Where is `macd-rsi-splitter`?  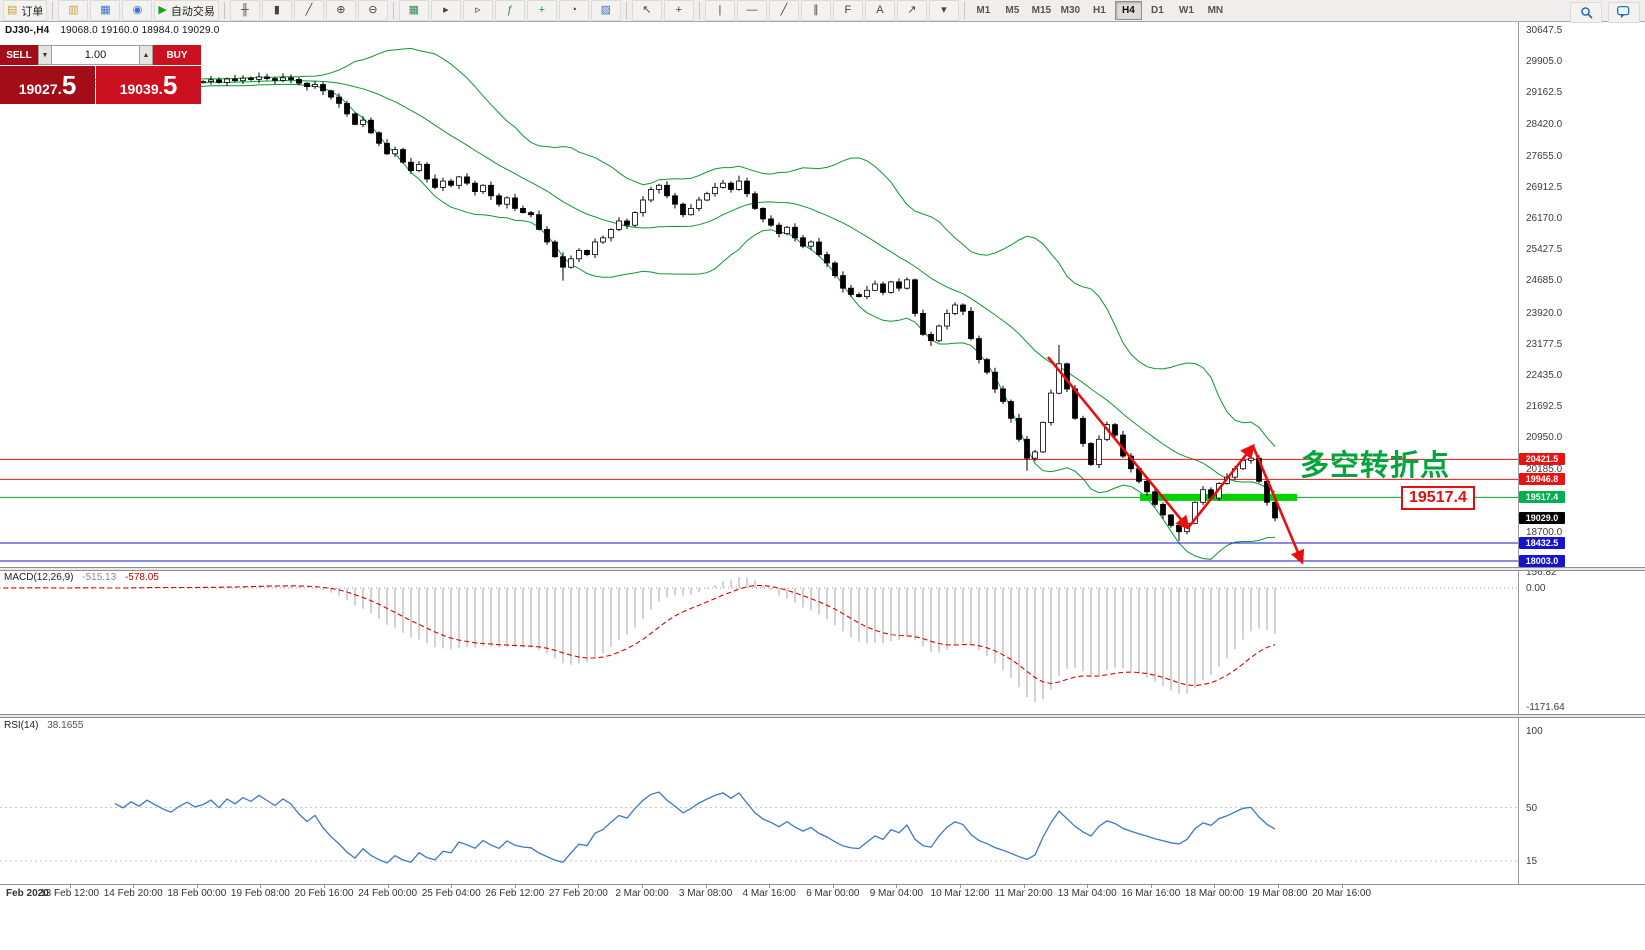 macd-rsi-splitter is located at coordinates (822, 716).